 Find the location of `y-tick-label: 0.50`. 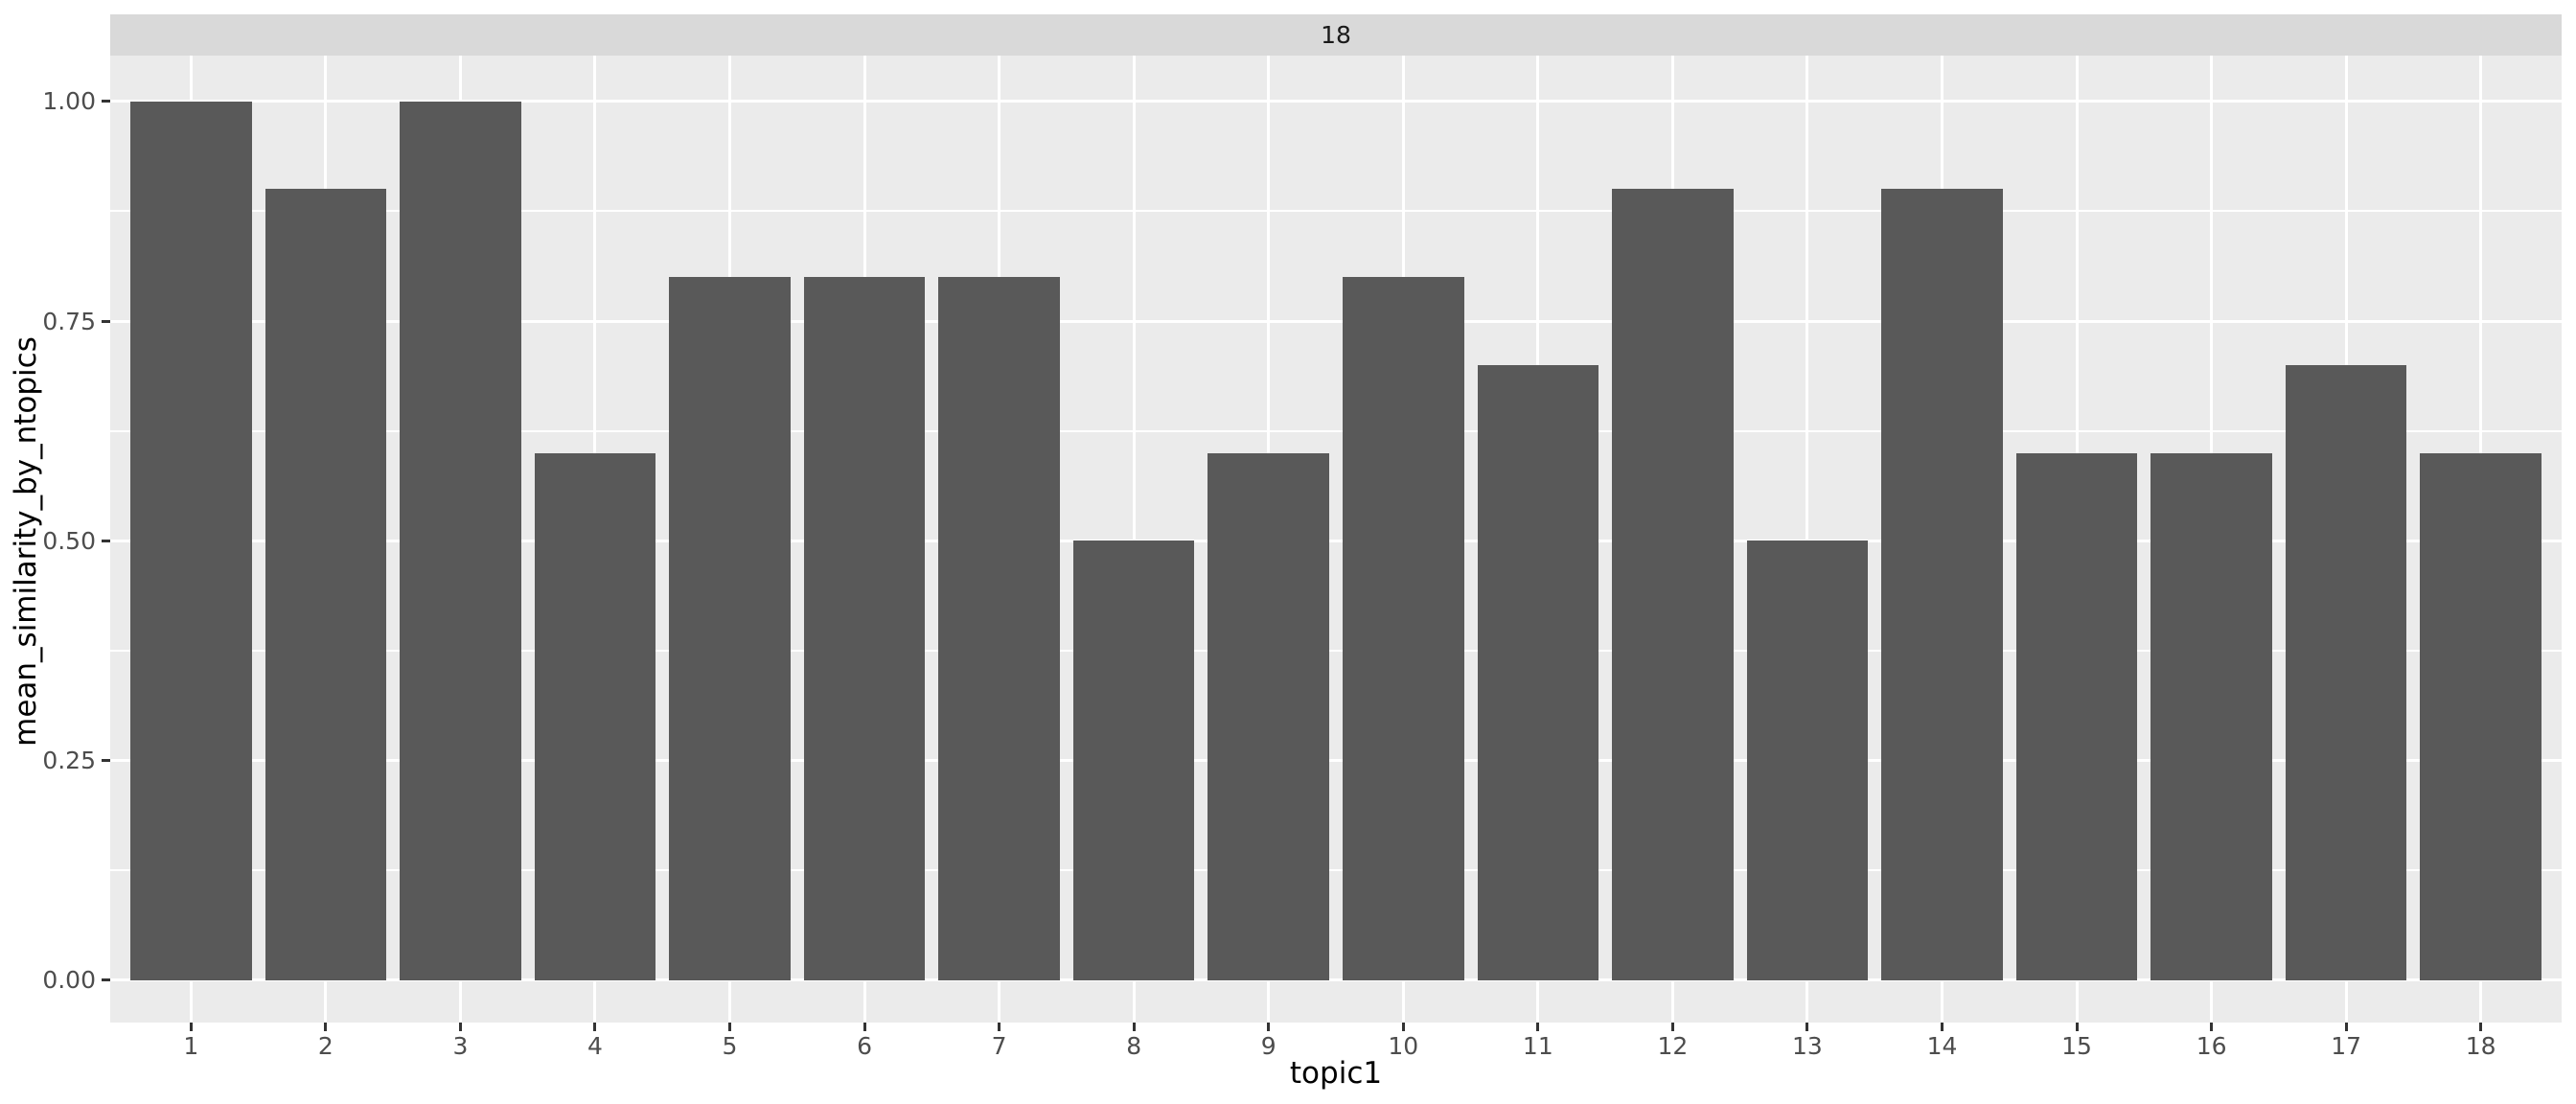

y-tick-label: 0.50 is located at coordinates (69, 540).